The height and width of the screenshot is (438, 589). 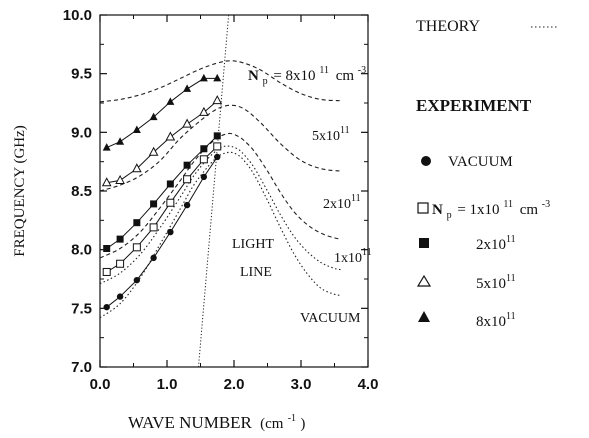 I want to click on top-curve-unit: cm, so click(x=345, y=76).